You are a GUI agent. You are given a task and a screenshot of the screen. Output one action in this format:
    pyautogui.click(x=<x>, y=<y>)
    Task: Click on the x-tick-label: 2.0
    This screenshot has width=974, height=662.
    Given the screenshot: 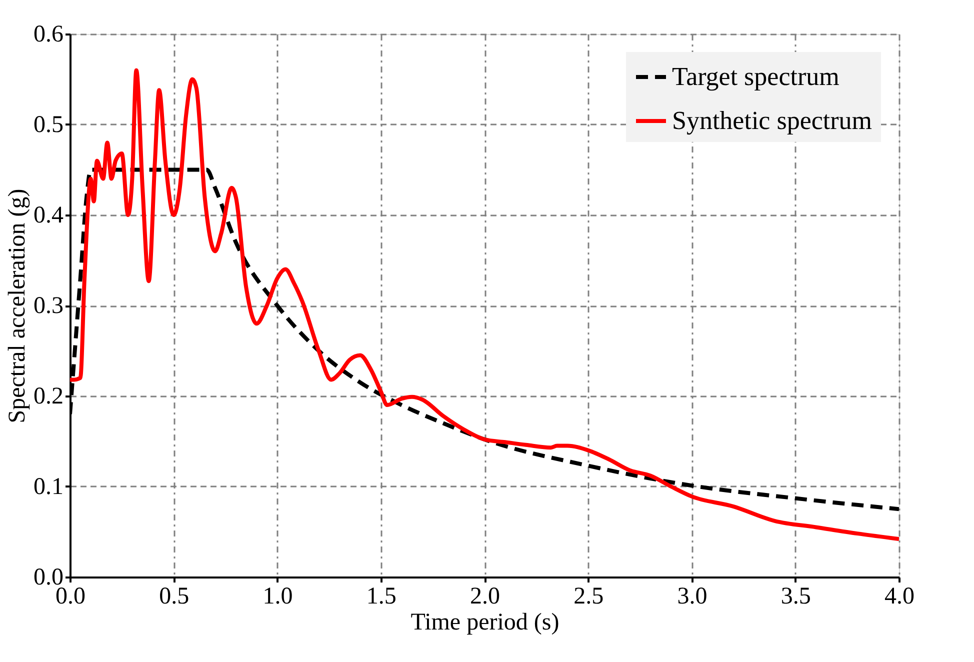 What is the action you would take?
    pyautogui.click(x=485, y=597)
    